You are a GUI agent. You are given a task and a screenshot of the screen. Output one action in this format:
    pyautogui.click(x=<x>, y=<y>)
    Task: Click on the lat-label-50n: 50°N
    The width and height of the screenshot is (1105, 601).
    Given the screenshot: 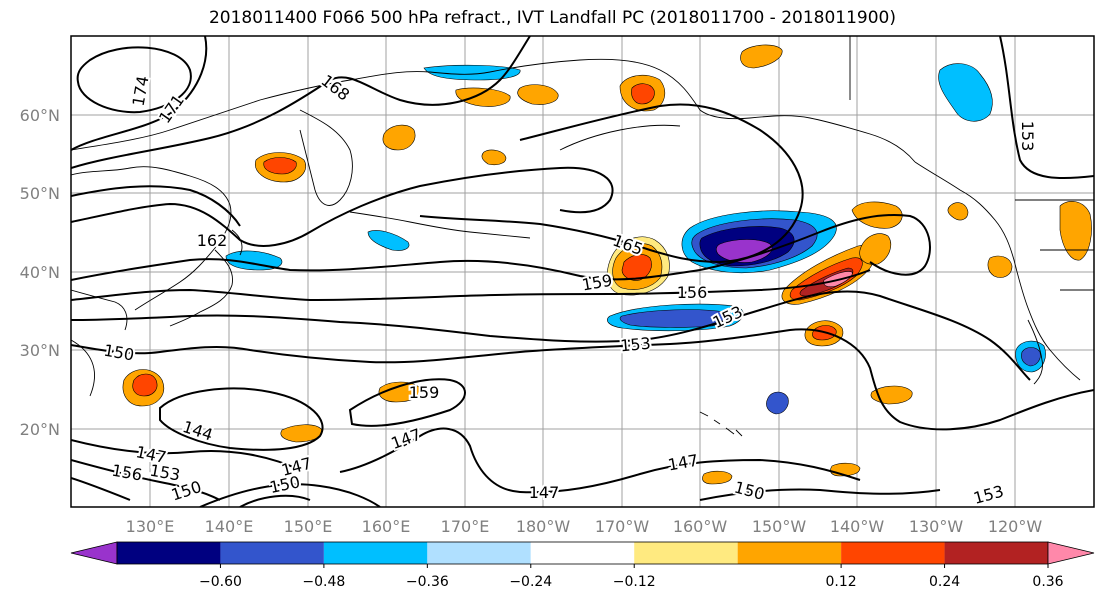 What is the action you would take?
    pyautogui.click(x=40, y=193)
    